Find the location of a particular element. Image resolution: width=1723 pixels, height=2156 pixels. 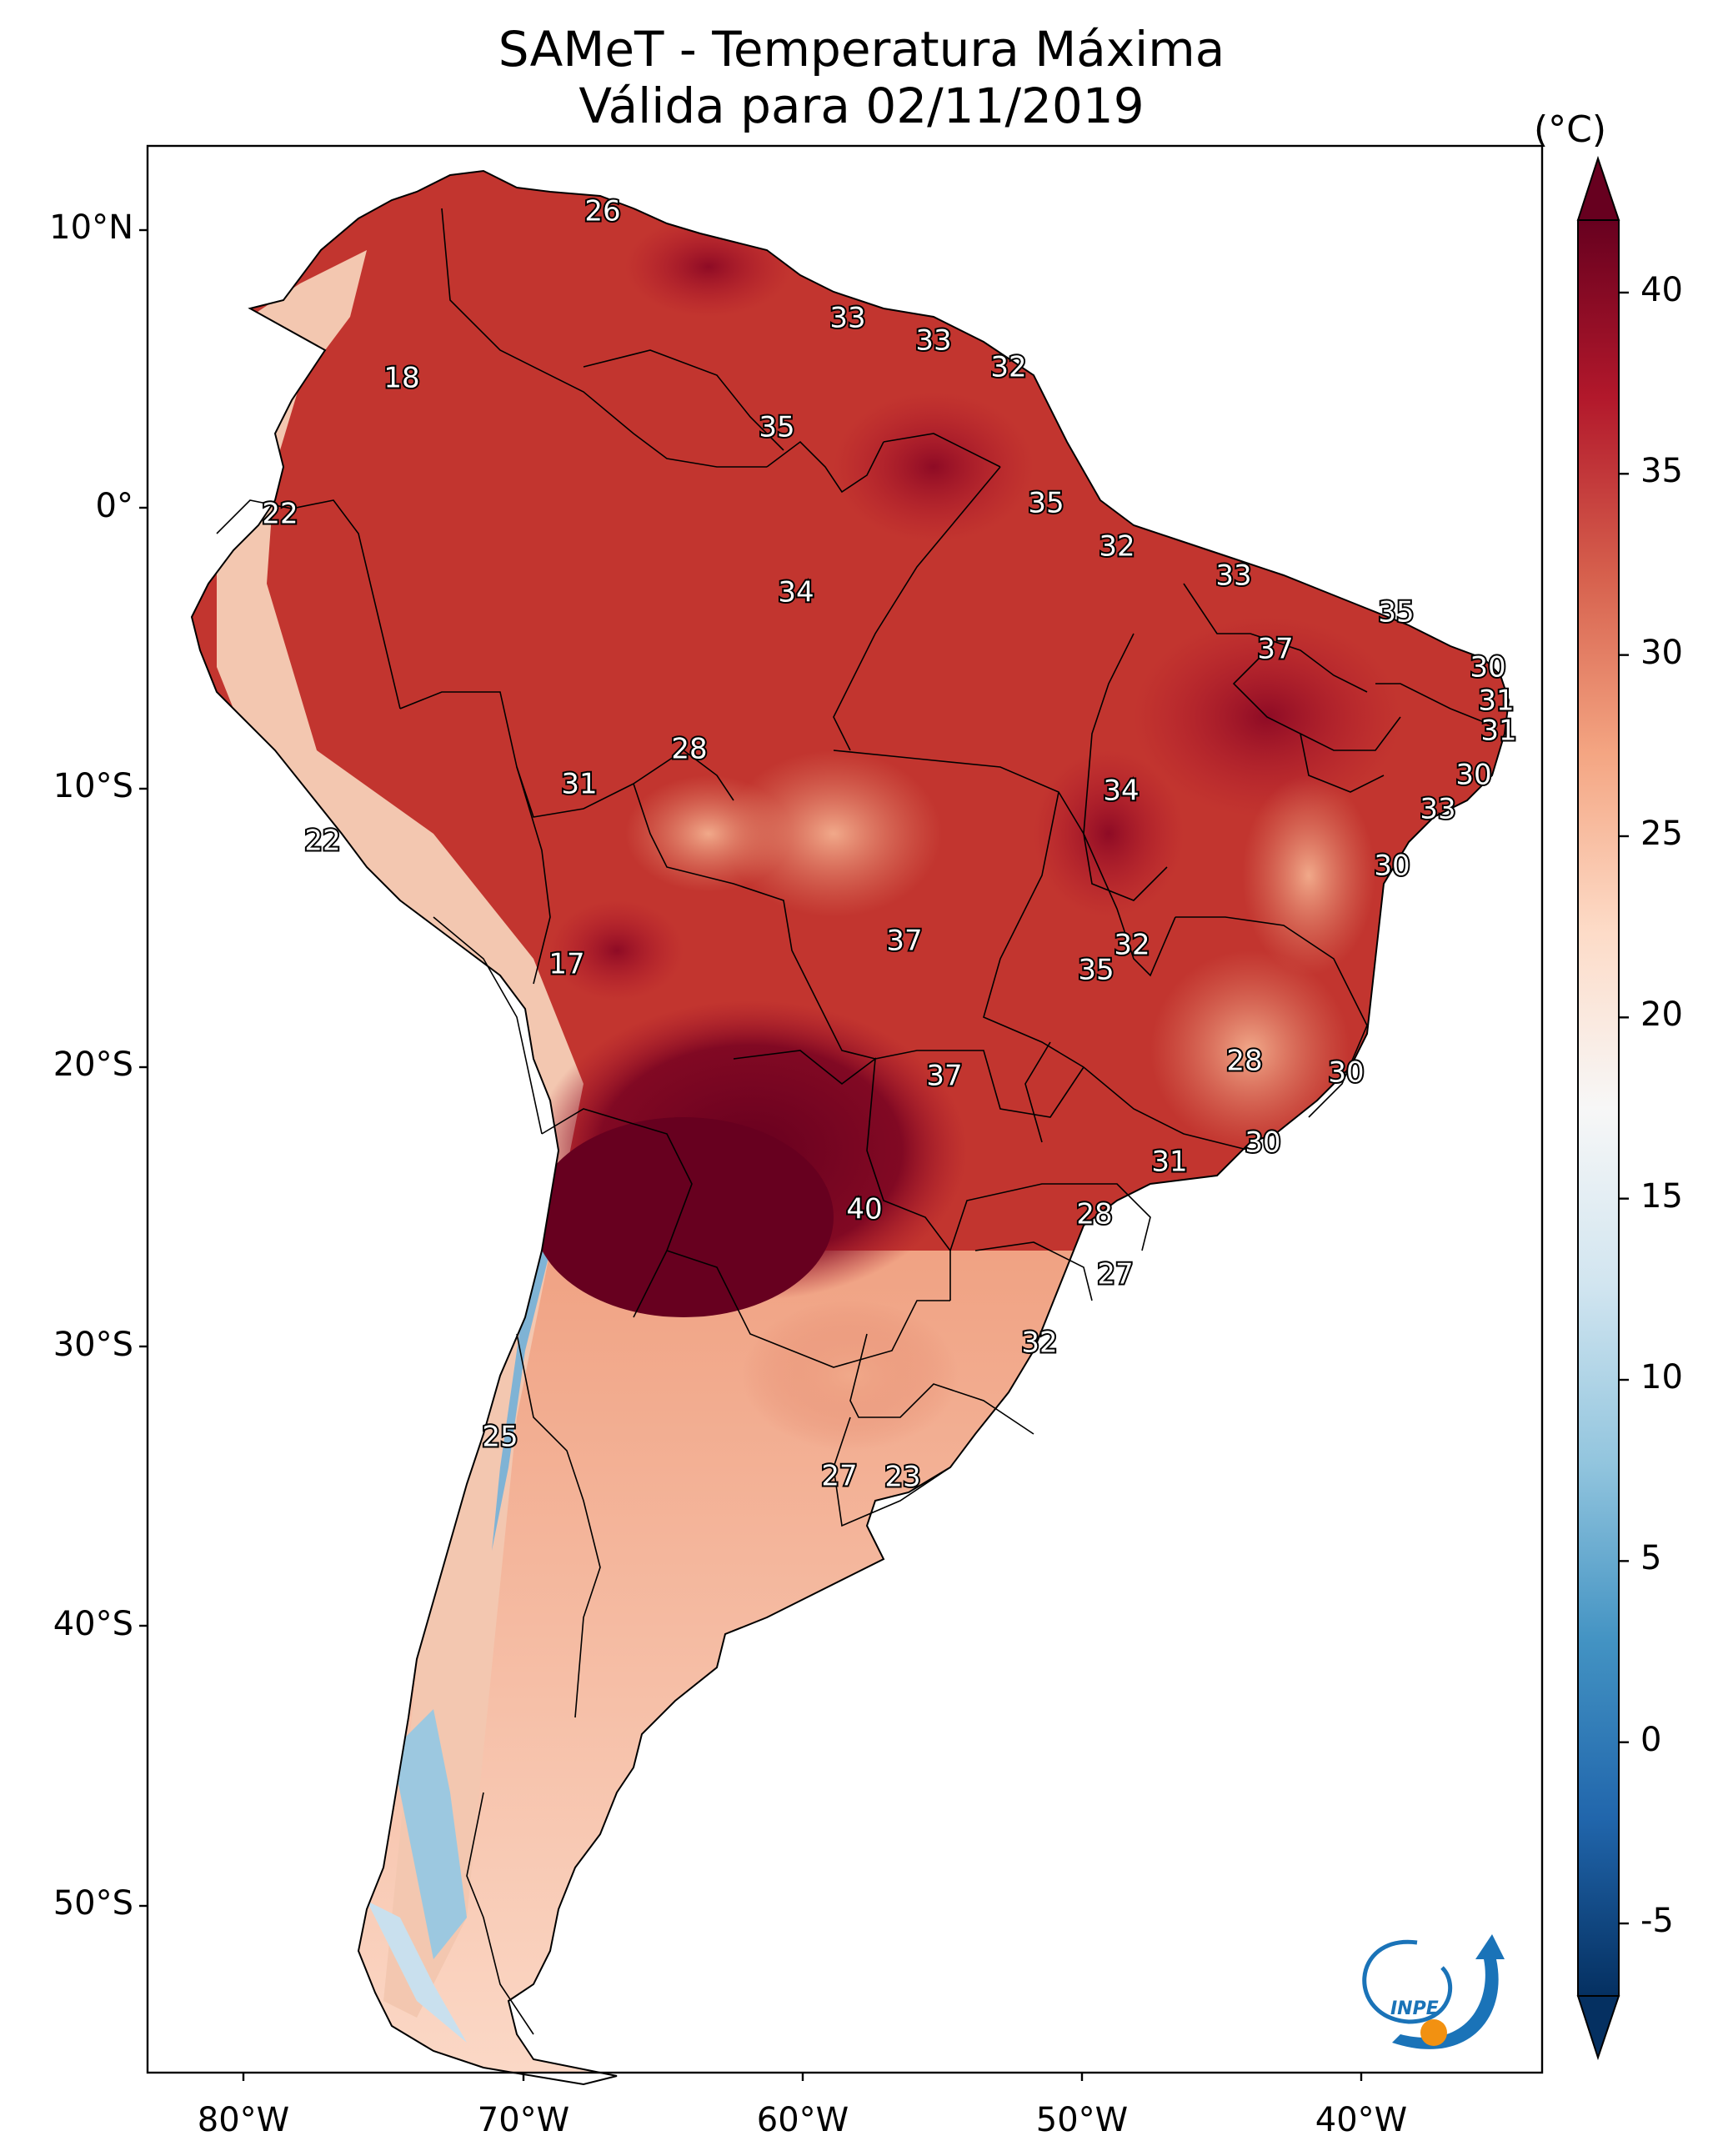

colorbar-tick-label: 10 is located at coordinates (1661, 1377).